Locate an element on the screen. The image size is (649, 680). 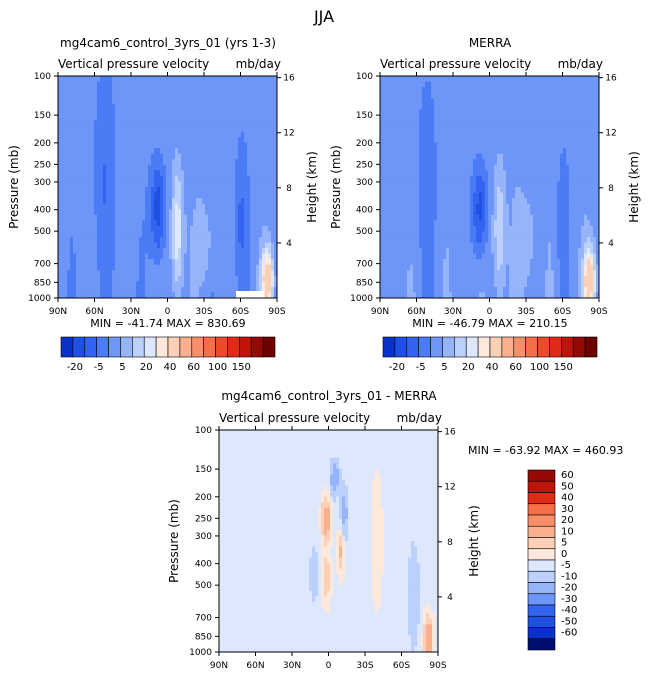
stats-label: MIN = -41.74 MAX = 830.69 is located at coordinates (167, 323).